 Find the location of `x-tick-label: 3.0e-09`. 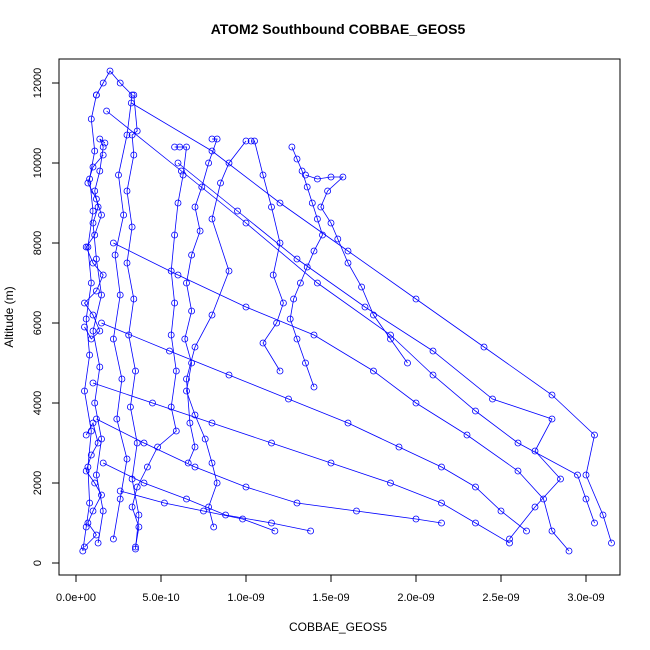

x-tick-label: 3.0e-09 is located at coordinates (585, 598).